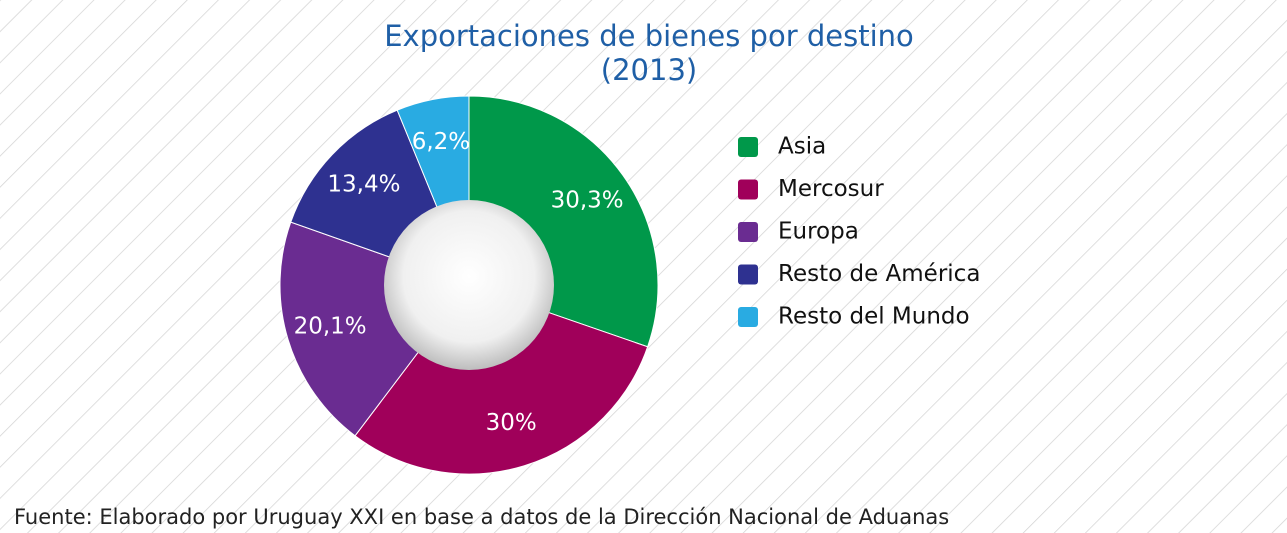 Image resolution: width=1287 pixels, height=533 pixels. Describe the element at coordinates (511, 423) in the screenshot. I see `value-label: 30%` at that location.